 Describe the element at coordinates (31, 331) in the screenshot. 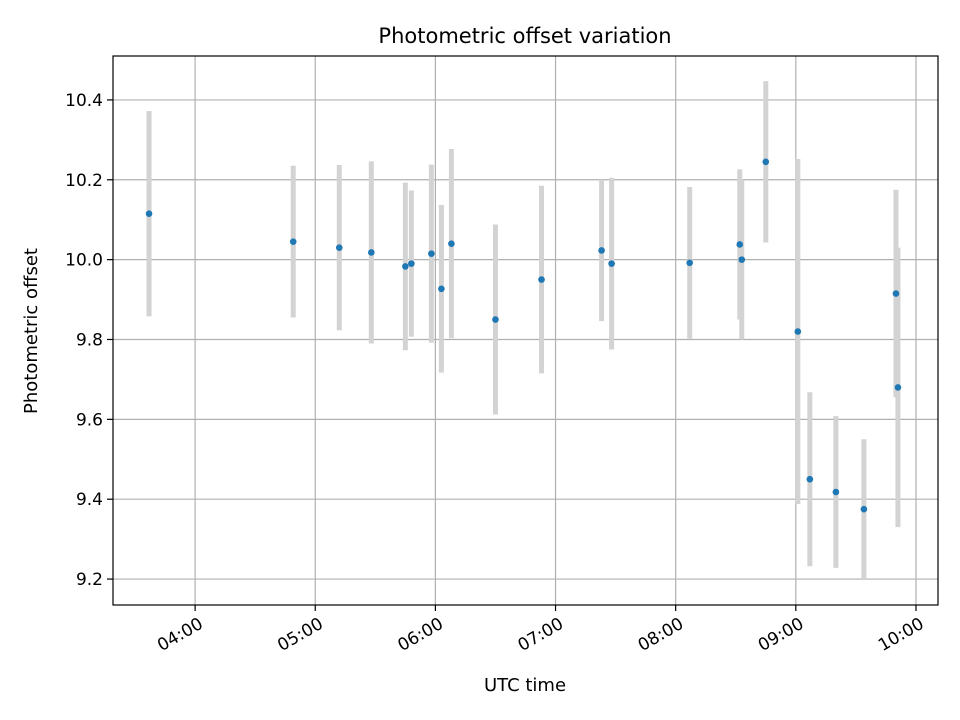

I see `y-axis-label: Photometric offset` at that location.